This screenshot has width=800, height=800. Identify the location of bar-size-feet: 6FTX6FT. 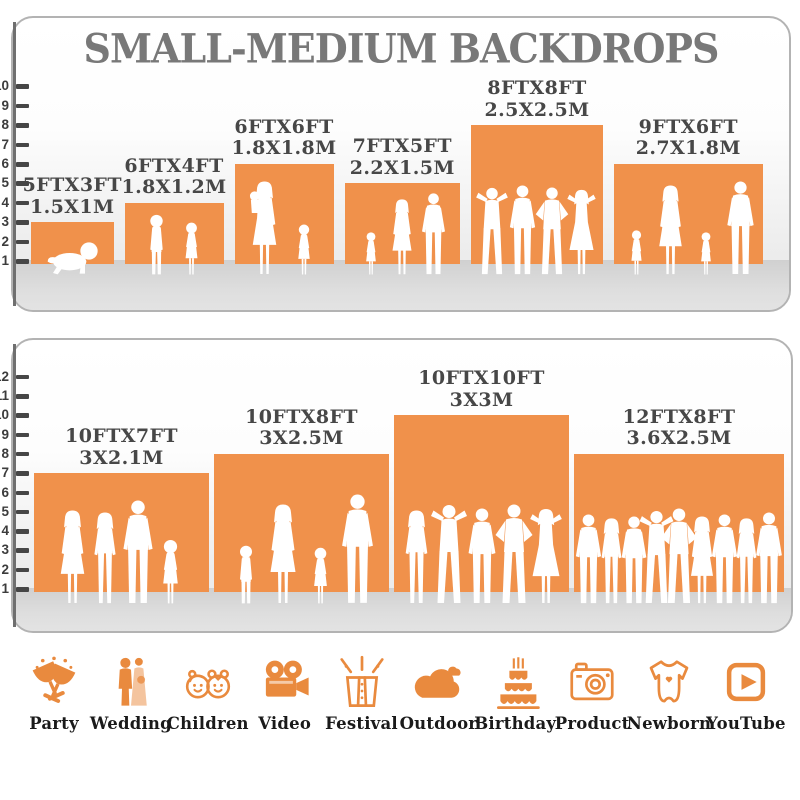
(284, 127).